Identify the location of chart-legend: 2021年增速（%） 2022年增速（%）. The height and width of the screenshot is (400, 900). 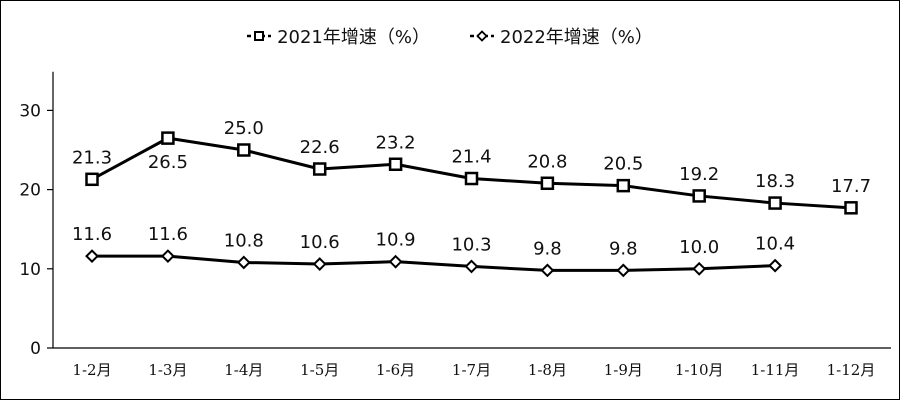
(450, 36).